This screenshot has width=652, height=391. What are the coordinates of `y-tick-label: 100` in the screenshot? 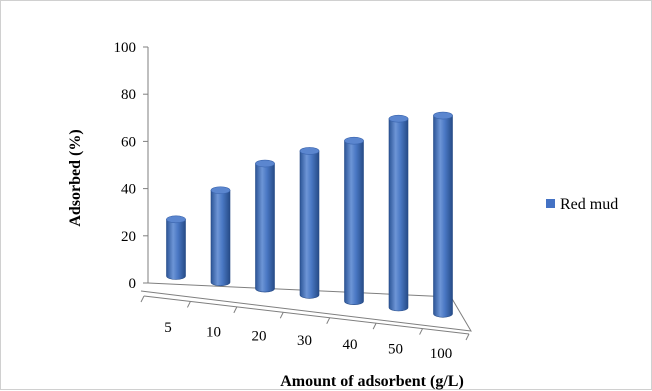 It's located at (125, 48).